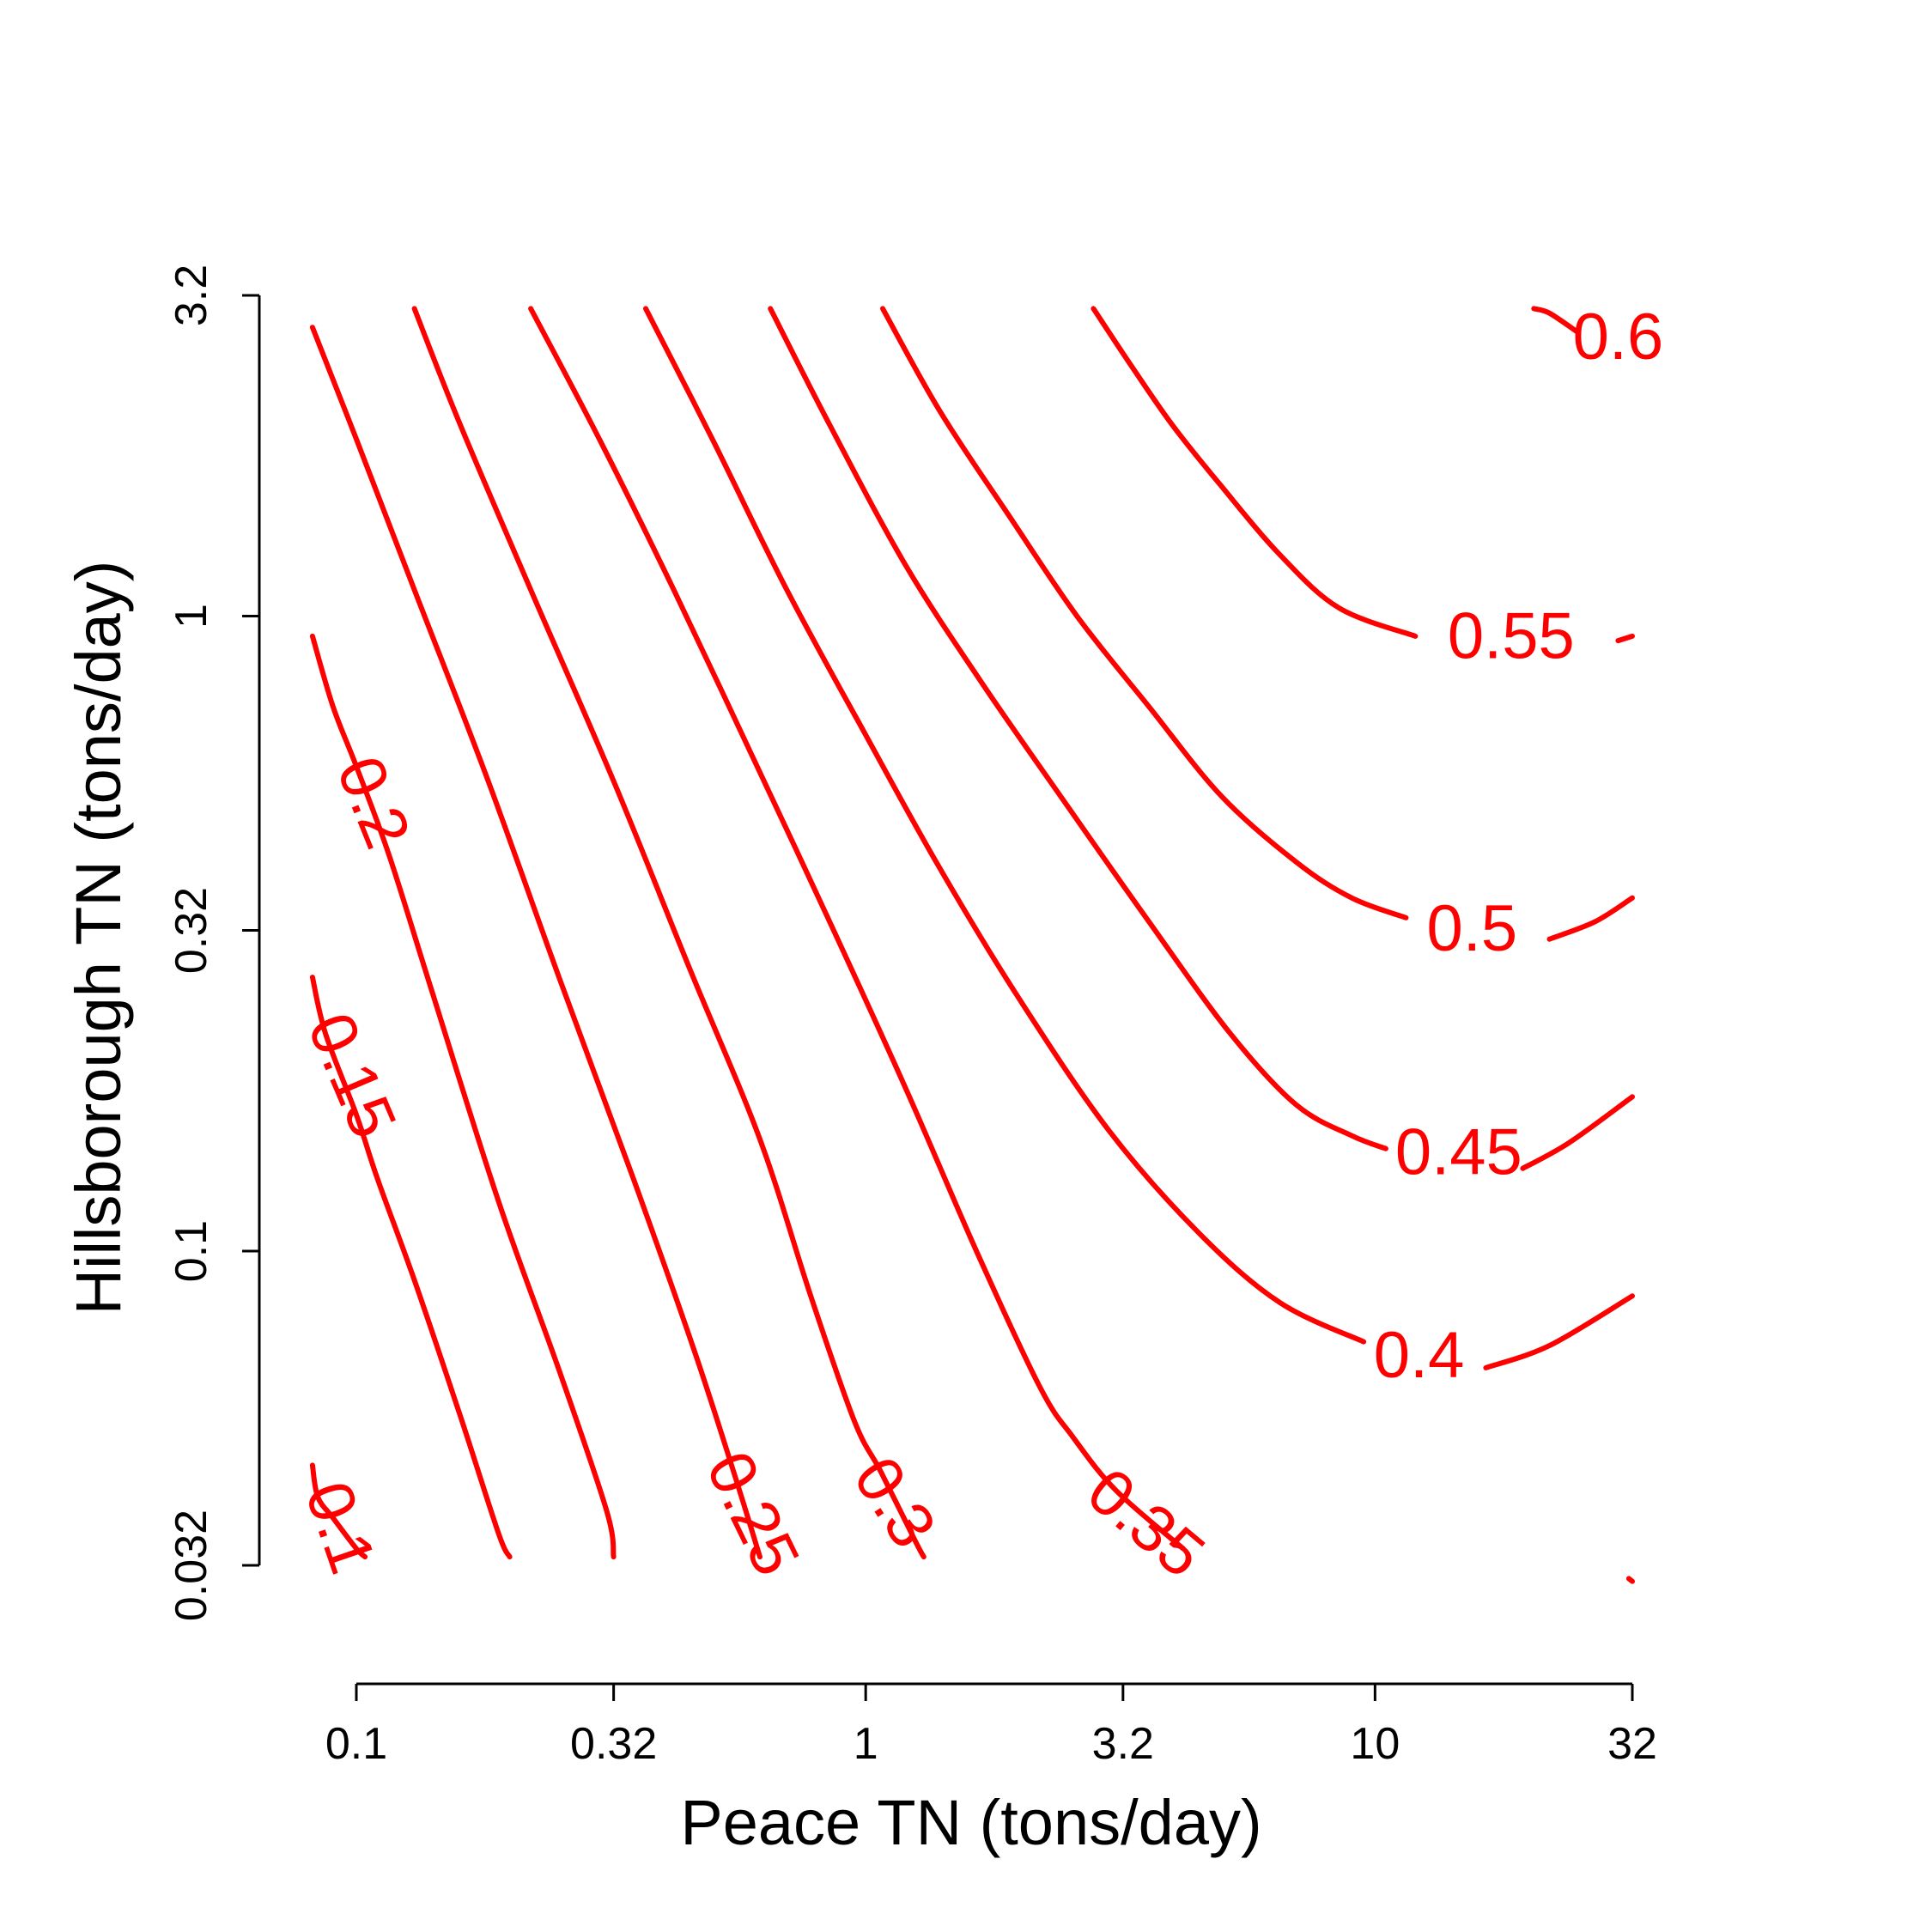 The height and width of the screenshot is (1932, 1932). Describe the element at coordinates (895, 1502) in the screenshot. I see `contour-label-0-3: 0.3` at that location.